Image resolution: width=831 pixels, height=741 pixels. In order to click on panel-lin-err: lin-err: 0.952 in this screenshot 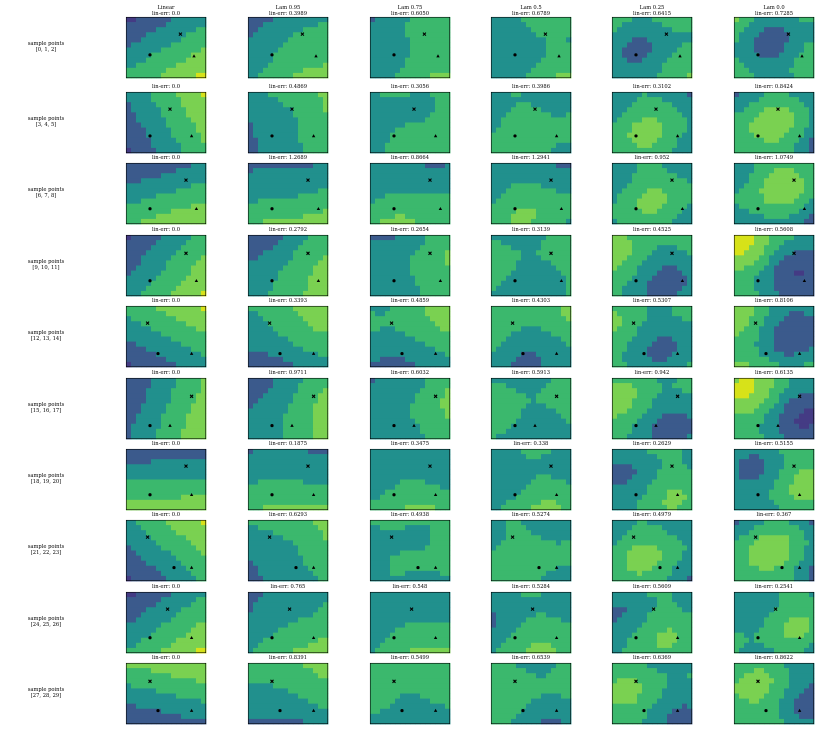, I will do `click(652, 158)`.